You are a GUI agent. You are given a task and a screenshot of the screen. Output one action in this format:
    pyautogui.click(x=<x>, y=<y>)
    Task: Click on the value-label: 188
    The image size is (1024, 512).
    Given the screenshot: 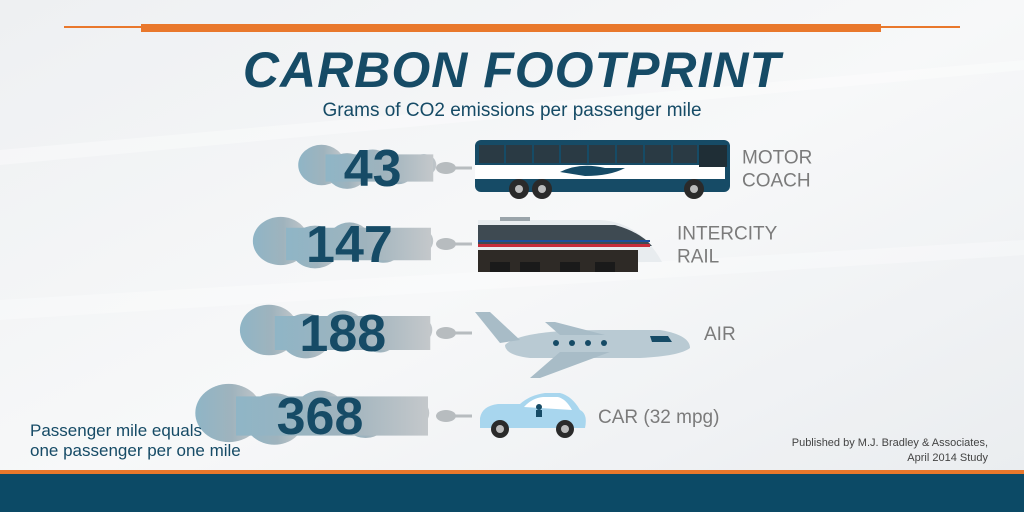 What is the action you would take?
    pyautogui.click(x=342, y=334)
    